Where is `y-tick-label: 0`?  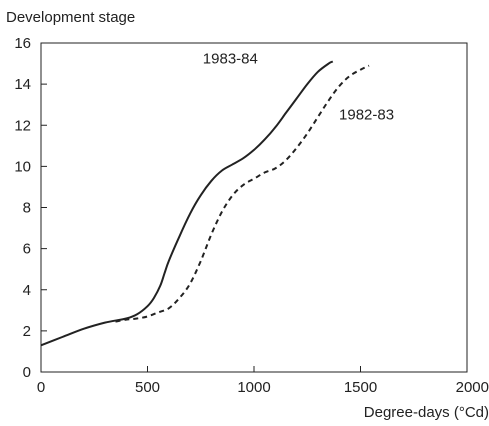 y-tick-label: 0 is located at coordinates (27, 372).